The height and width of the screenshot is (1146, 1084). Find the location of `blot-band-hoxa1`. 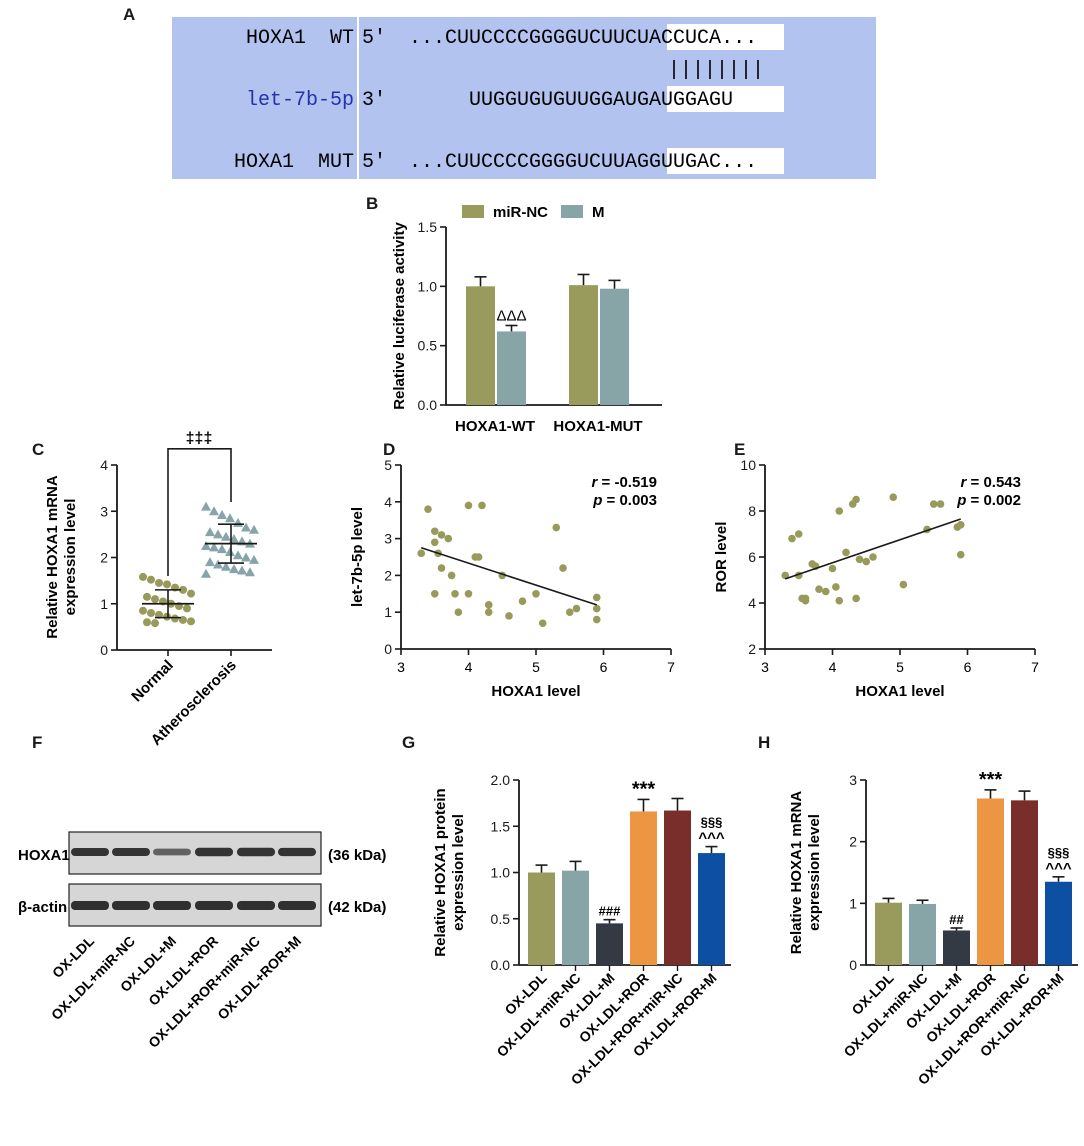

blot-band-hoxa1 is located at coordinates (172, 852).